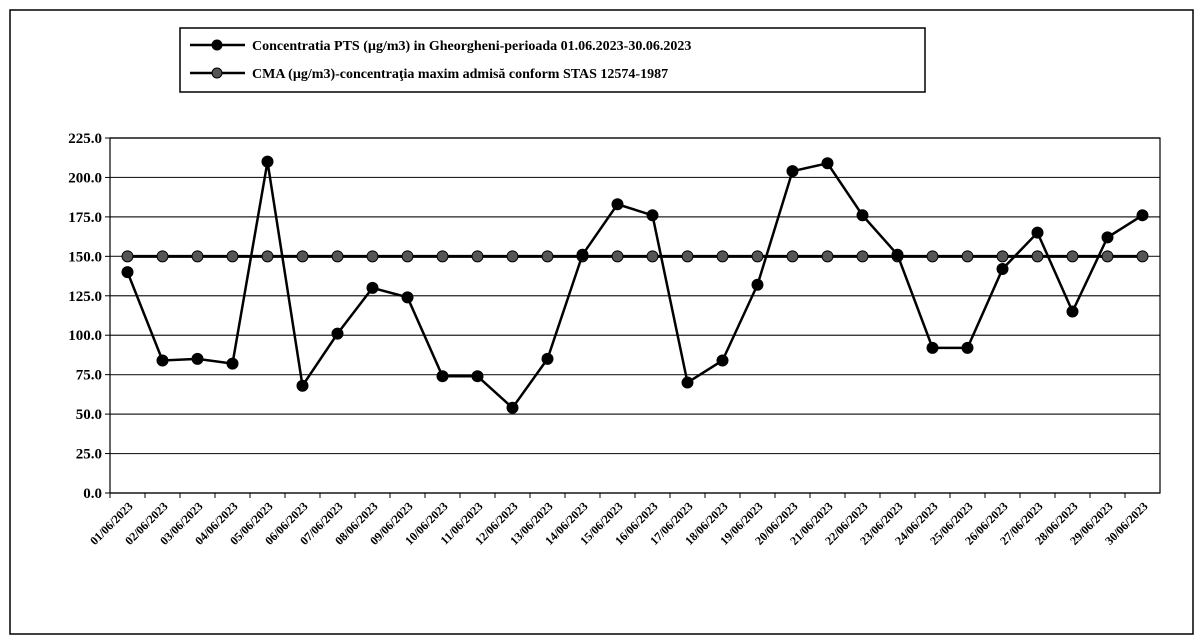 The height and width of the screenshot is (644, 1203). I want to click on y-tick-label: 225.0, so click(85, 139).